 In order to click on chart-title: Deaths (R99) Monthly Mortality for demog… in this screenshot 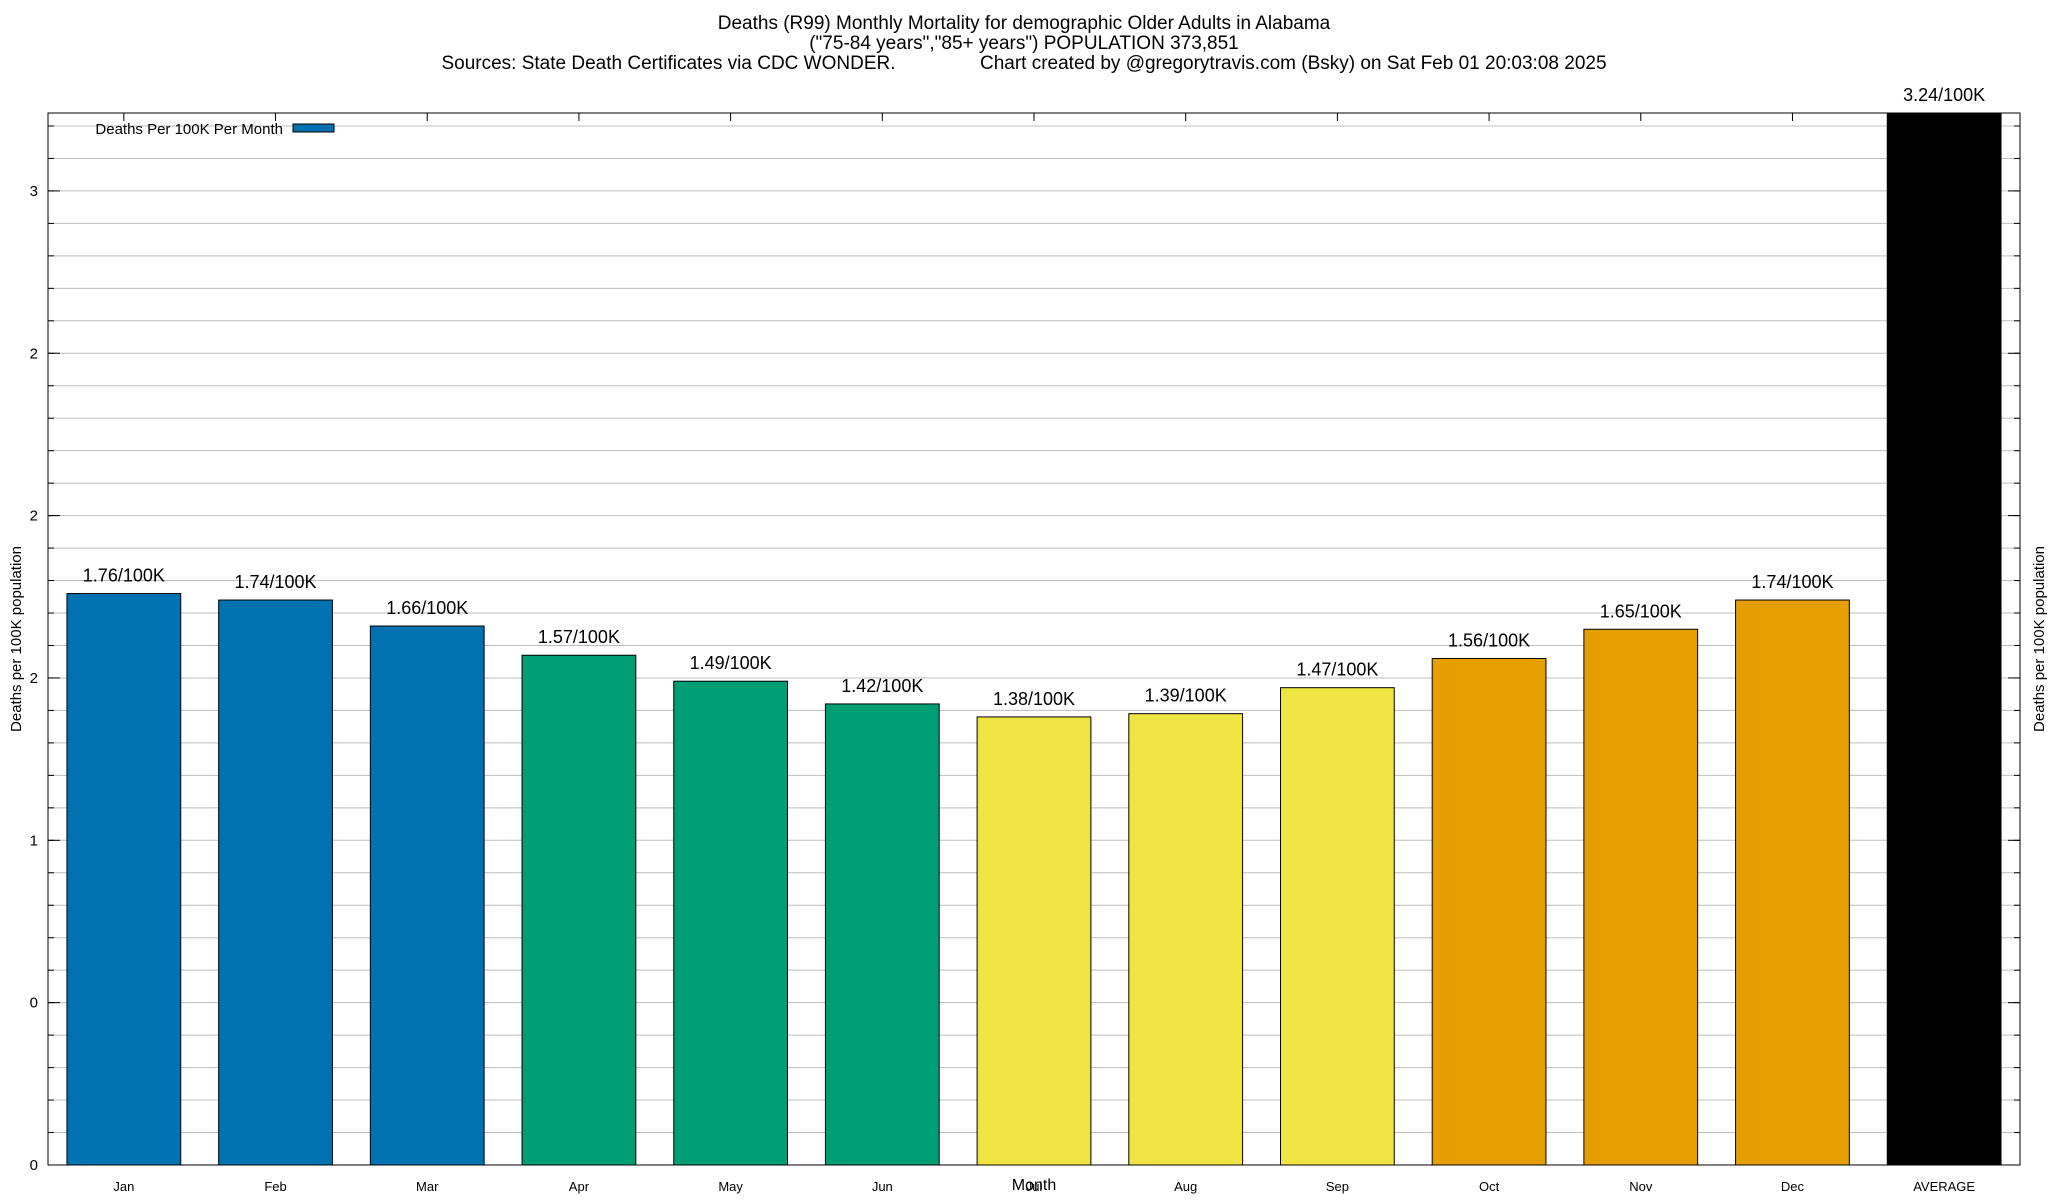, I will do `click(1024, 23)`.